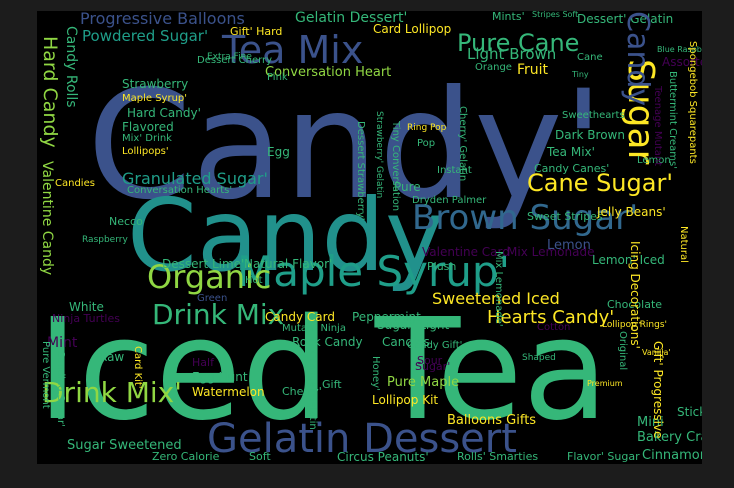 The image size is (734, 488). What do you see at coordinates (689, 412) in the screenshot?
I see `wordcloud-word: Stick` at bounding box center [689, 412].